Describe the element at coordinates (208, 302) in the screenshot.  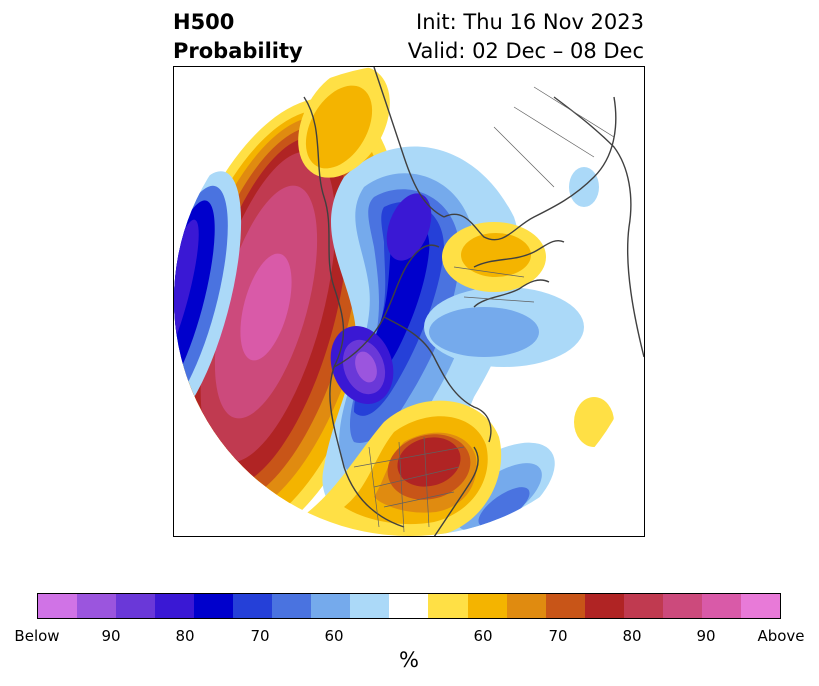
I see `anomaly-below-west` at that location.